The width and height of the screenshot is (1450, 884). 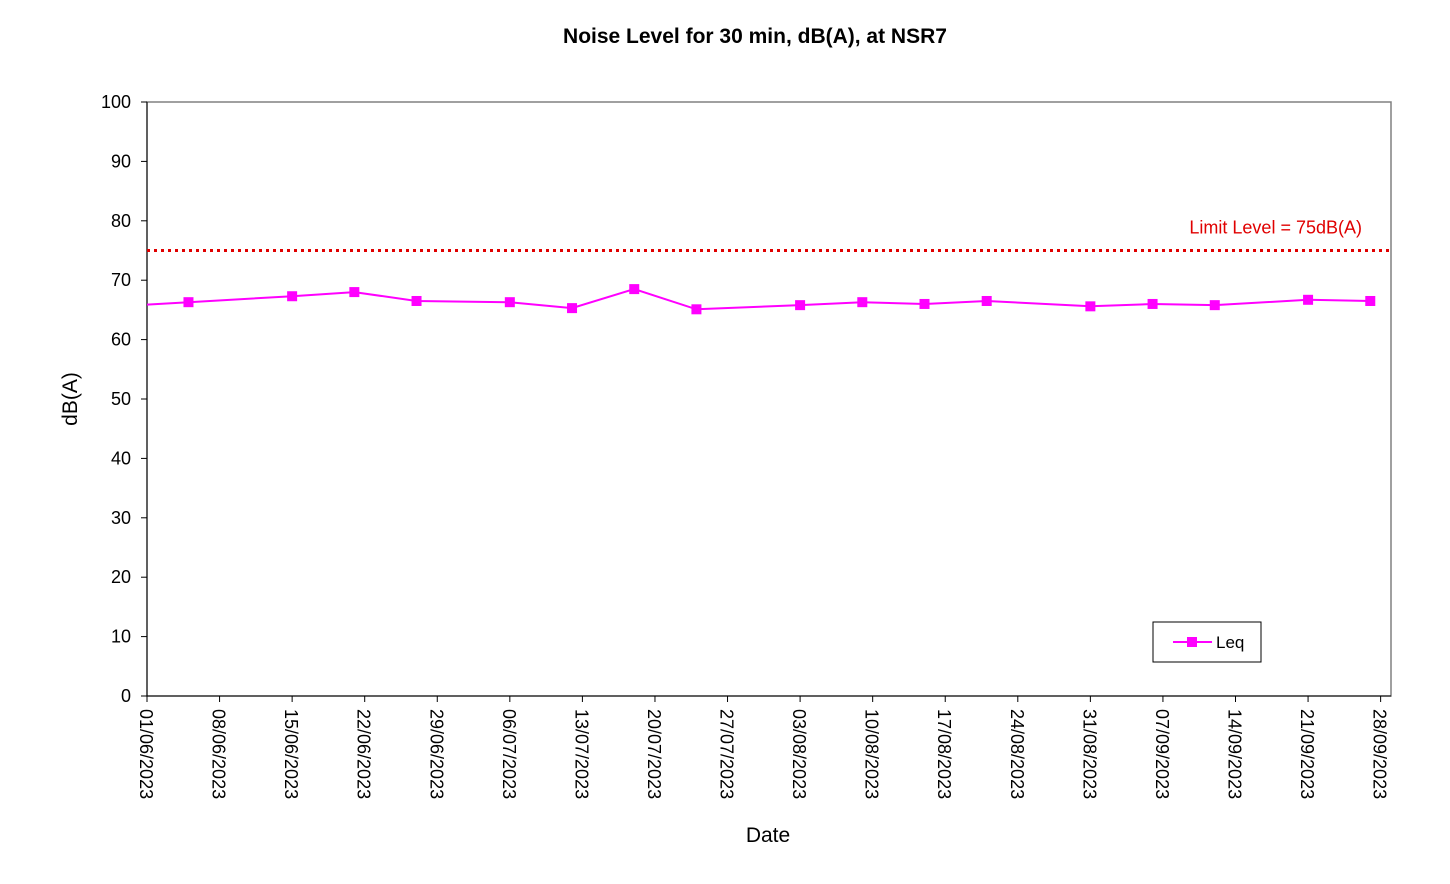 I want to click on y-tick-label: 40, so click(x=121, y=458).